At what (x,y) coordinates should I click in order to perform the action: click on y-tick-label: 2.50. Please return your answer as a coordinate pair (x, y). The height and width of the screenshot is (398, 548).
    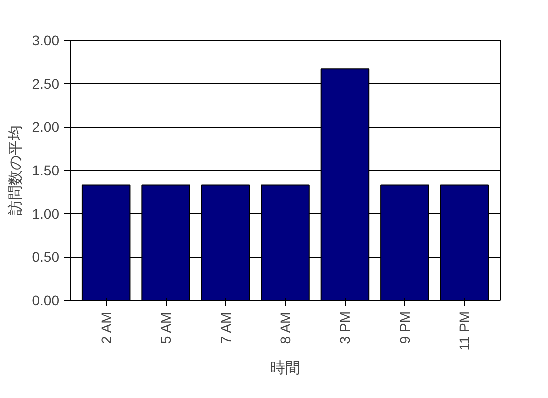
    Looking at the image, I should click on (46, 84).